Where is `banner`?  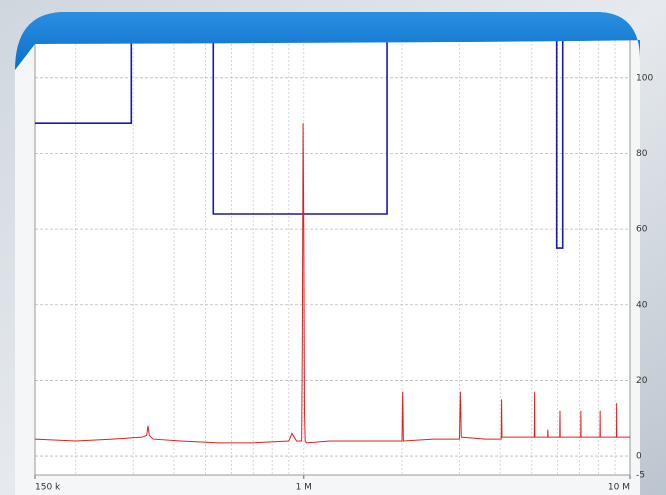
banner is located at coordinates (327, 41).